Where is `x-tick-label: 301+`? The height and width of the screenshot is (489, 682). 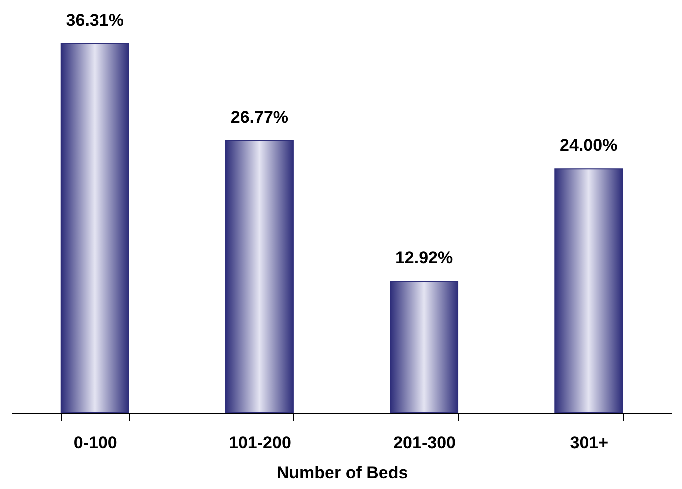
x-tick-label: 301+ is located at coordinates (589, 443).